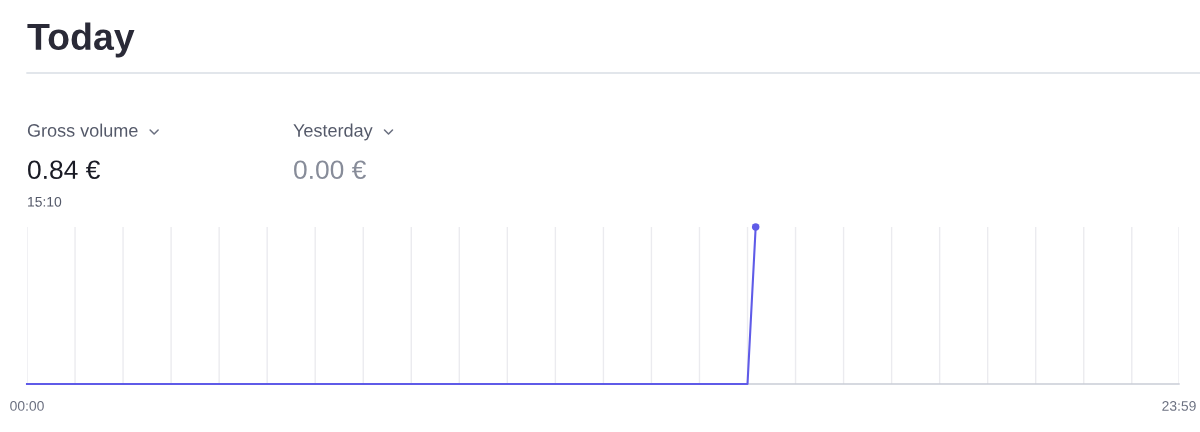  What do you see at coordinates (27, 406) in the screenshot?
I see `x-tick-label: 00:00` at bounding box center [27, 406].